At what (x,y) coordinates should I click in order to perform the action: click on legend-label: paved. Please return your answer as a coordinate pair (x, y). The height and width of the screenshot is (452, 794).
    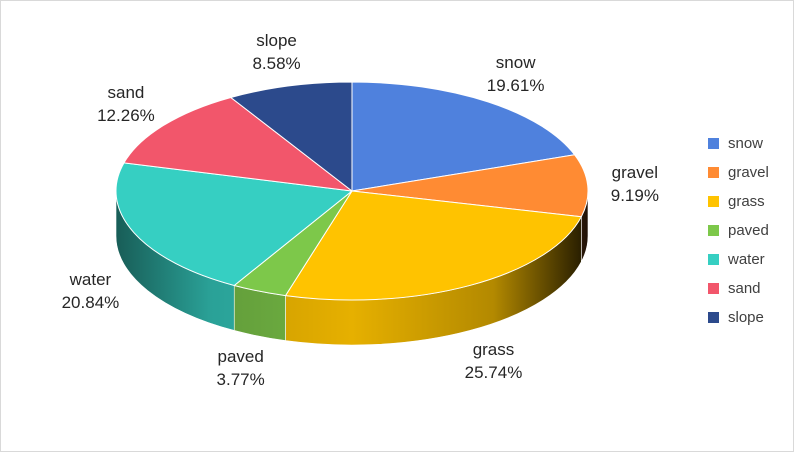
    Looking at the image, I should click on (748, 230).